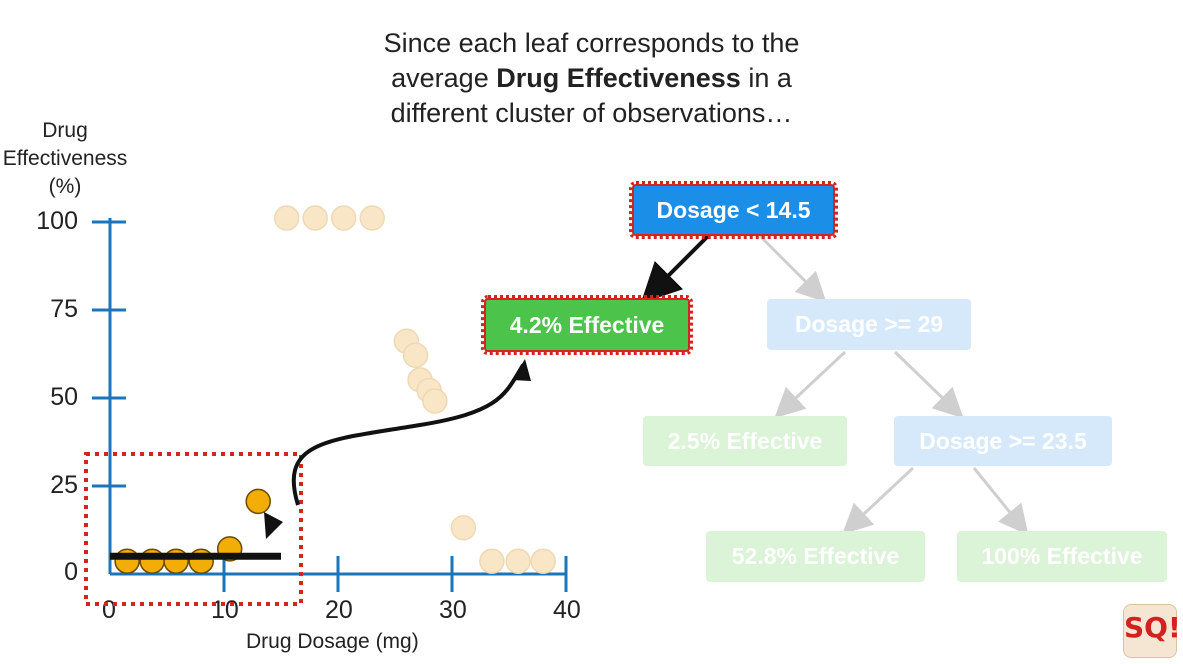  Describe the element at coordinates (408, 434) in the screenshot. I see `curved-arrow` at that location.